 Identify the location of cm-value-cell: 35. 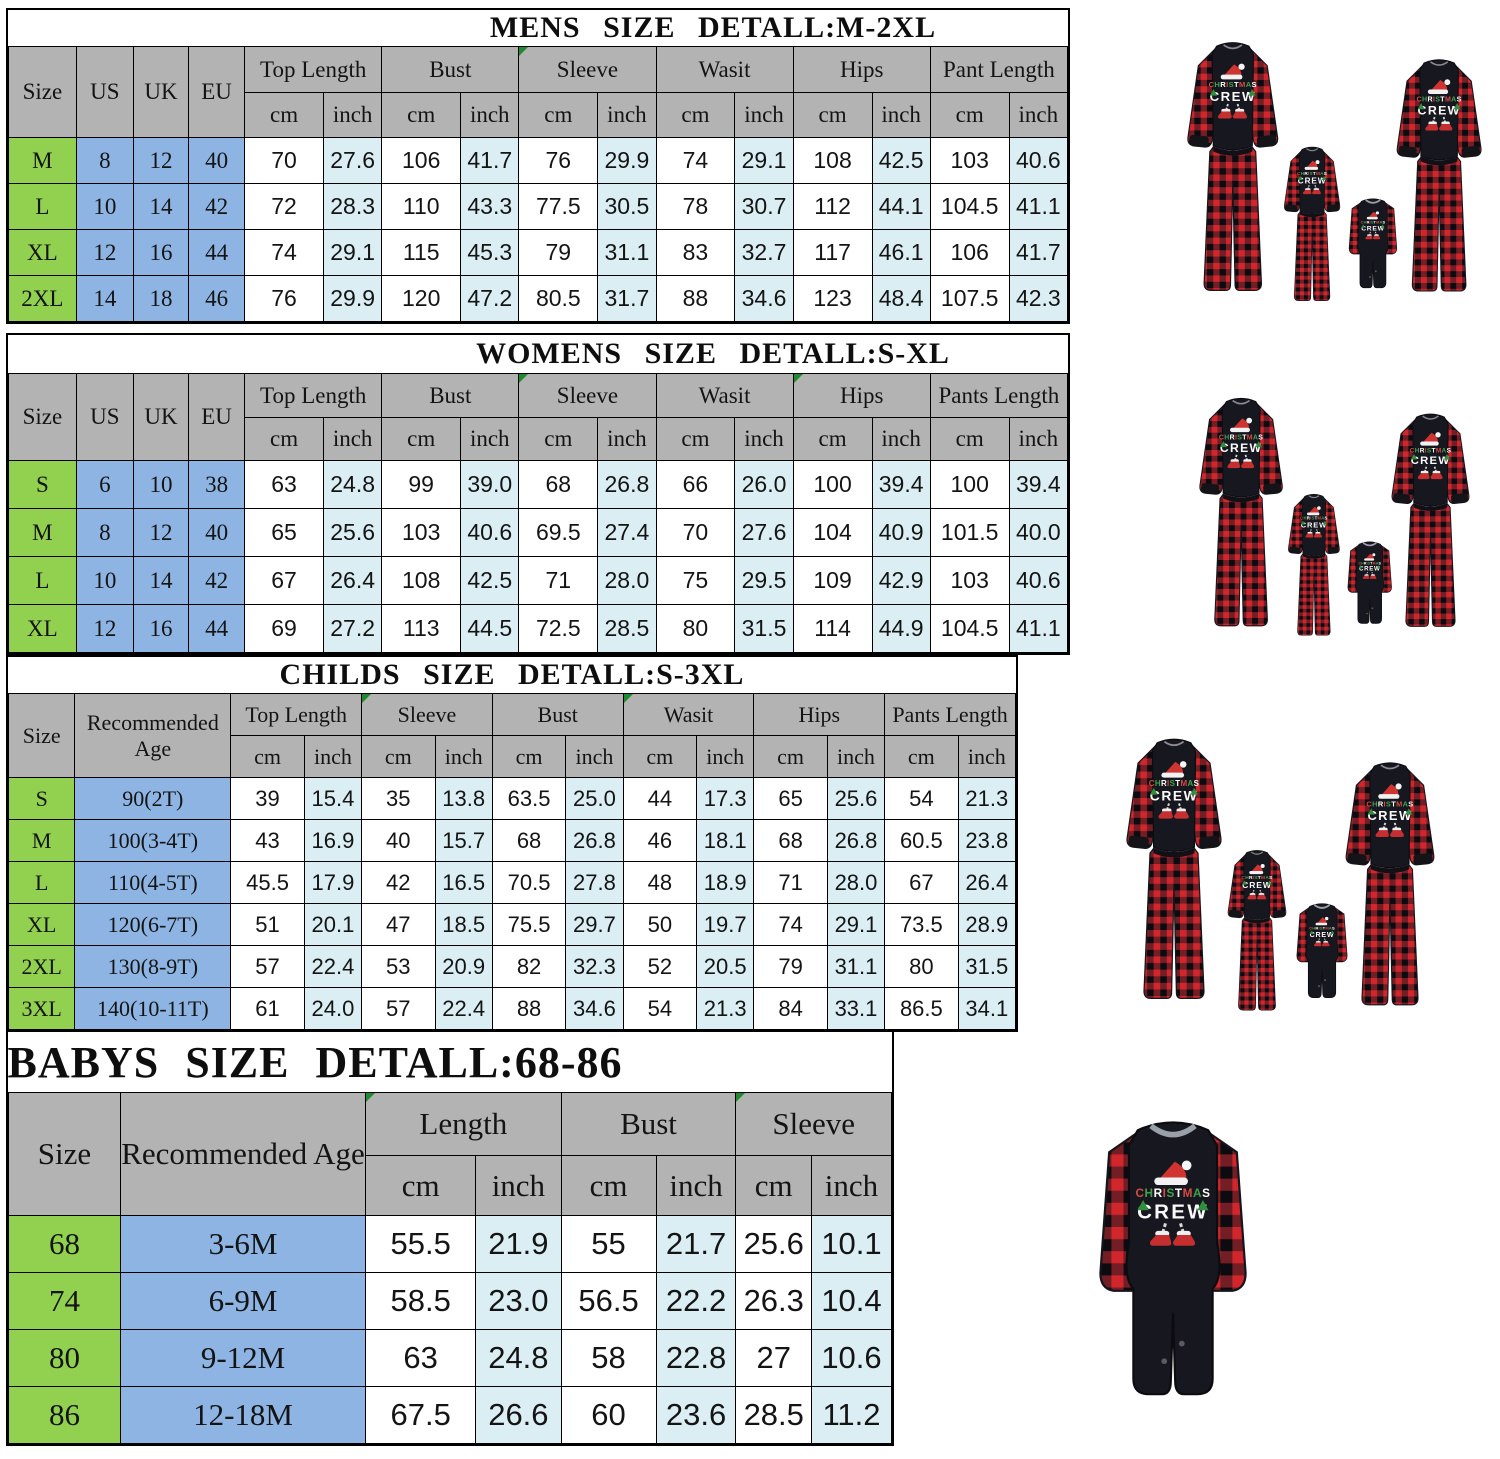
(398, 798).